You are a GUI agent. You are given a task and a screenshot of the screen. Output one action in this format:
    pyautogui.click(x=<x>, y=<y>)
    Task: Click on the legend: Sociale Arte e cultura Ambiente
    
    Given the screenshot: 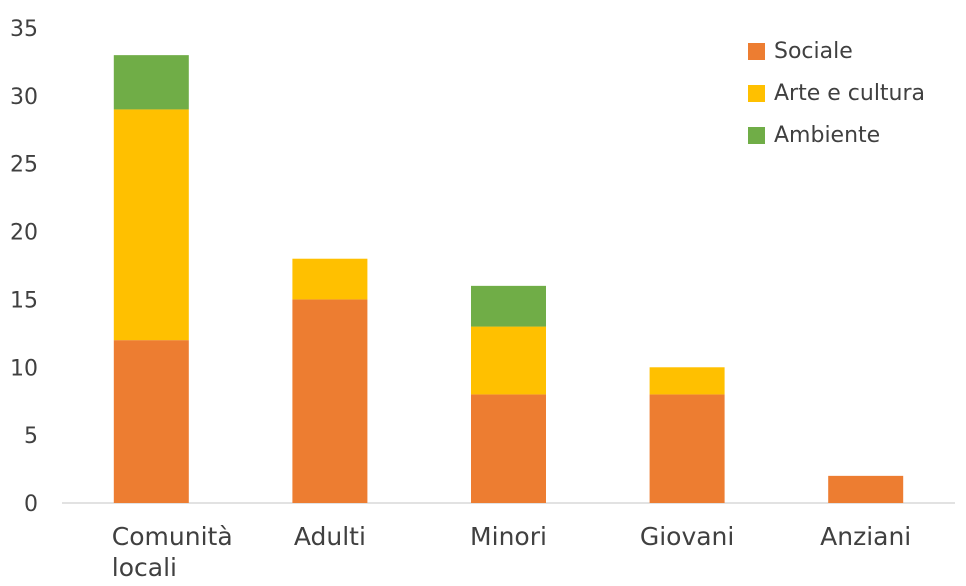 What is the action you would take?
    pyautogui.click(x=836, y=93)
    